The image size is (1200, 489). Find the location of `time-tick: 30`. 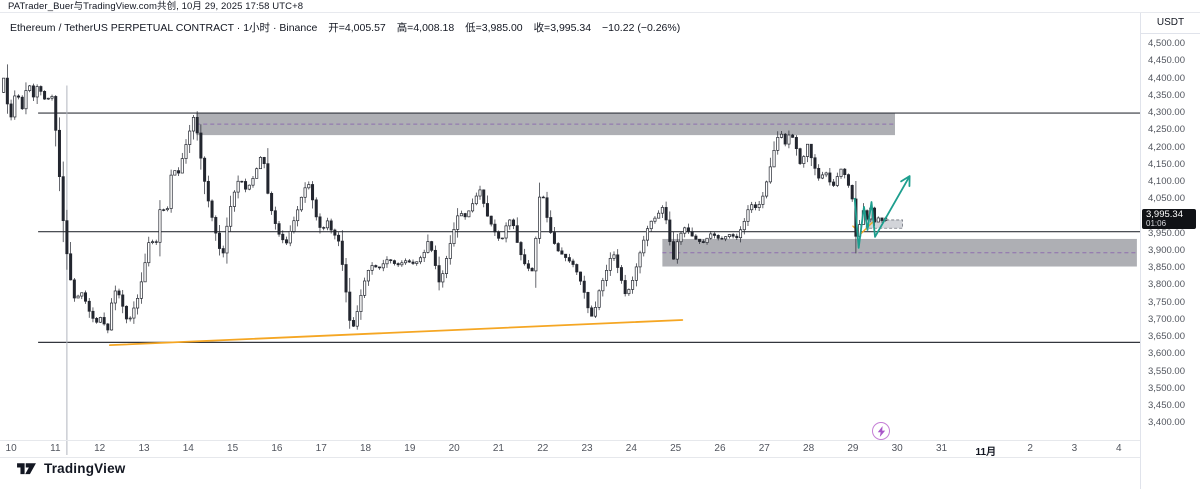

time-tick: 30 is located at coordinates (897, 448).